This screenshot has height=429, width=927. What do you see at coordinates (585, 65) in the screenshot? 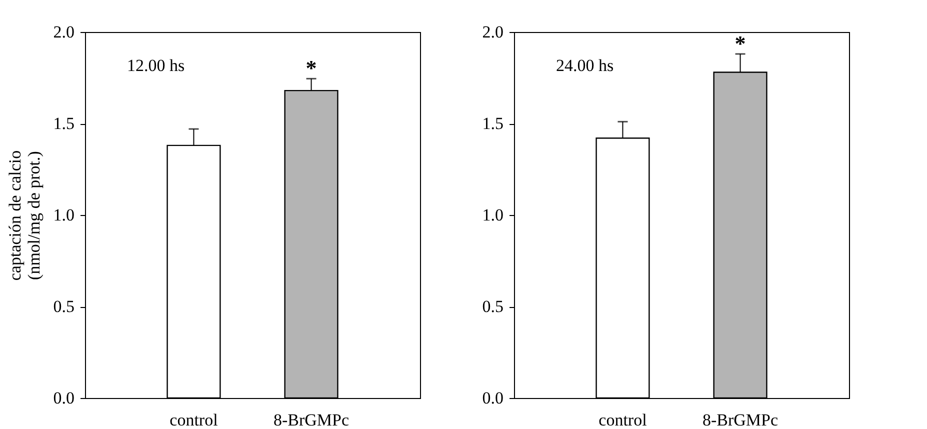
I see `annotation: 24.00 hs` at bounding box center [585, 65].